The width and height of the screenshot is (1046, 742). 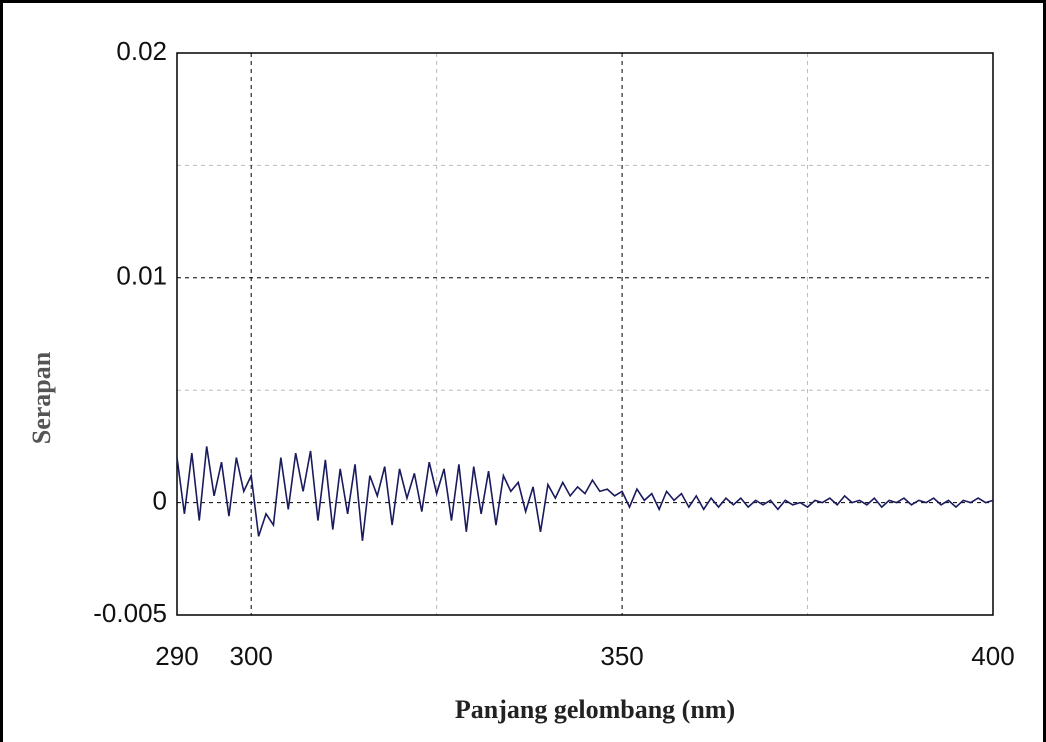 I want to click on y-tick-label: 0.02, so click(x=141, y=51).